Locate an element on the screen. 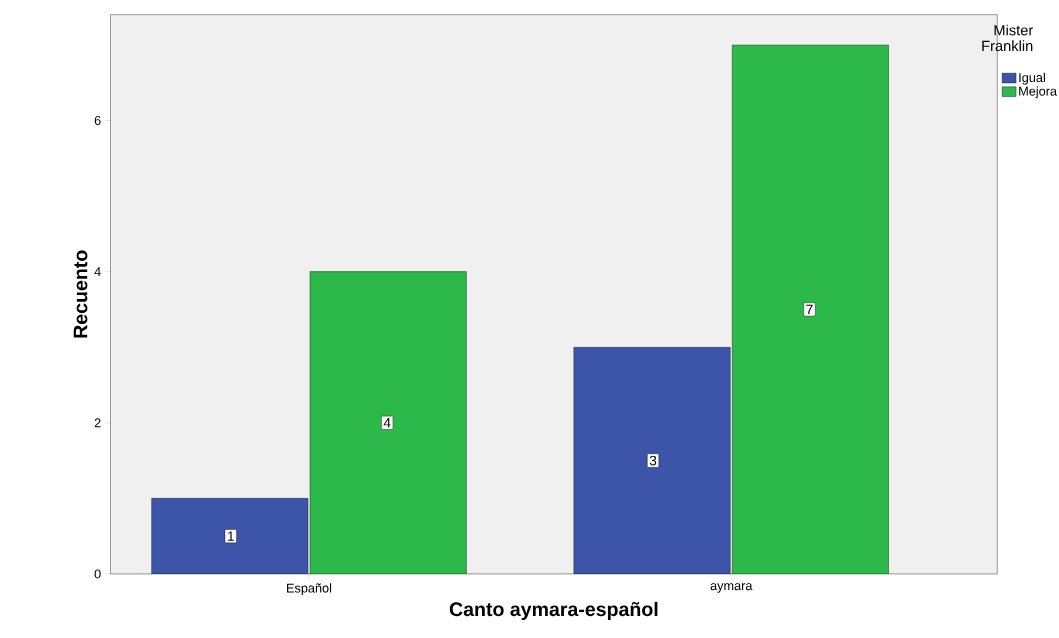 This screenshot has width=1059, height=638. y-tick-label: 2 is located at coordinates (97, 422).